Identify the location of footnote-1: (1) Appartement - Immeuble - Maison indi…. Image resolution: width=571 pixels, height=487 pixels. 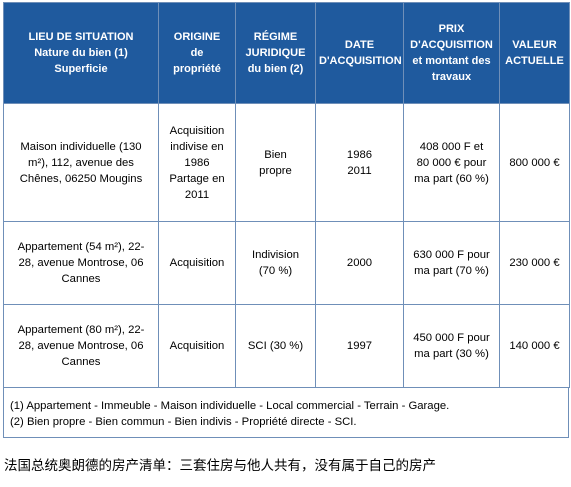
(230, 406).